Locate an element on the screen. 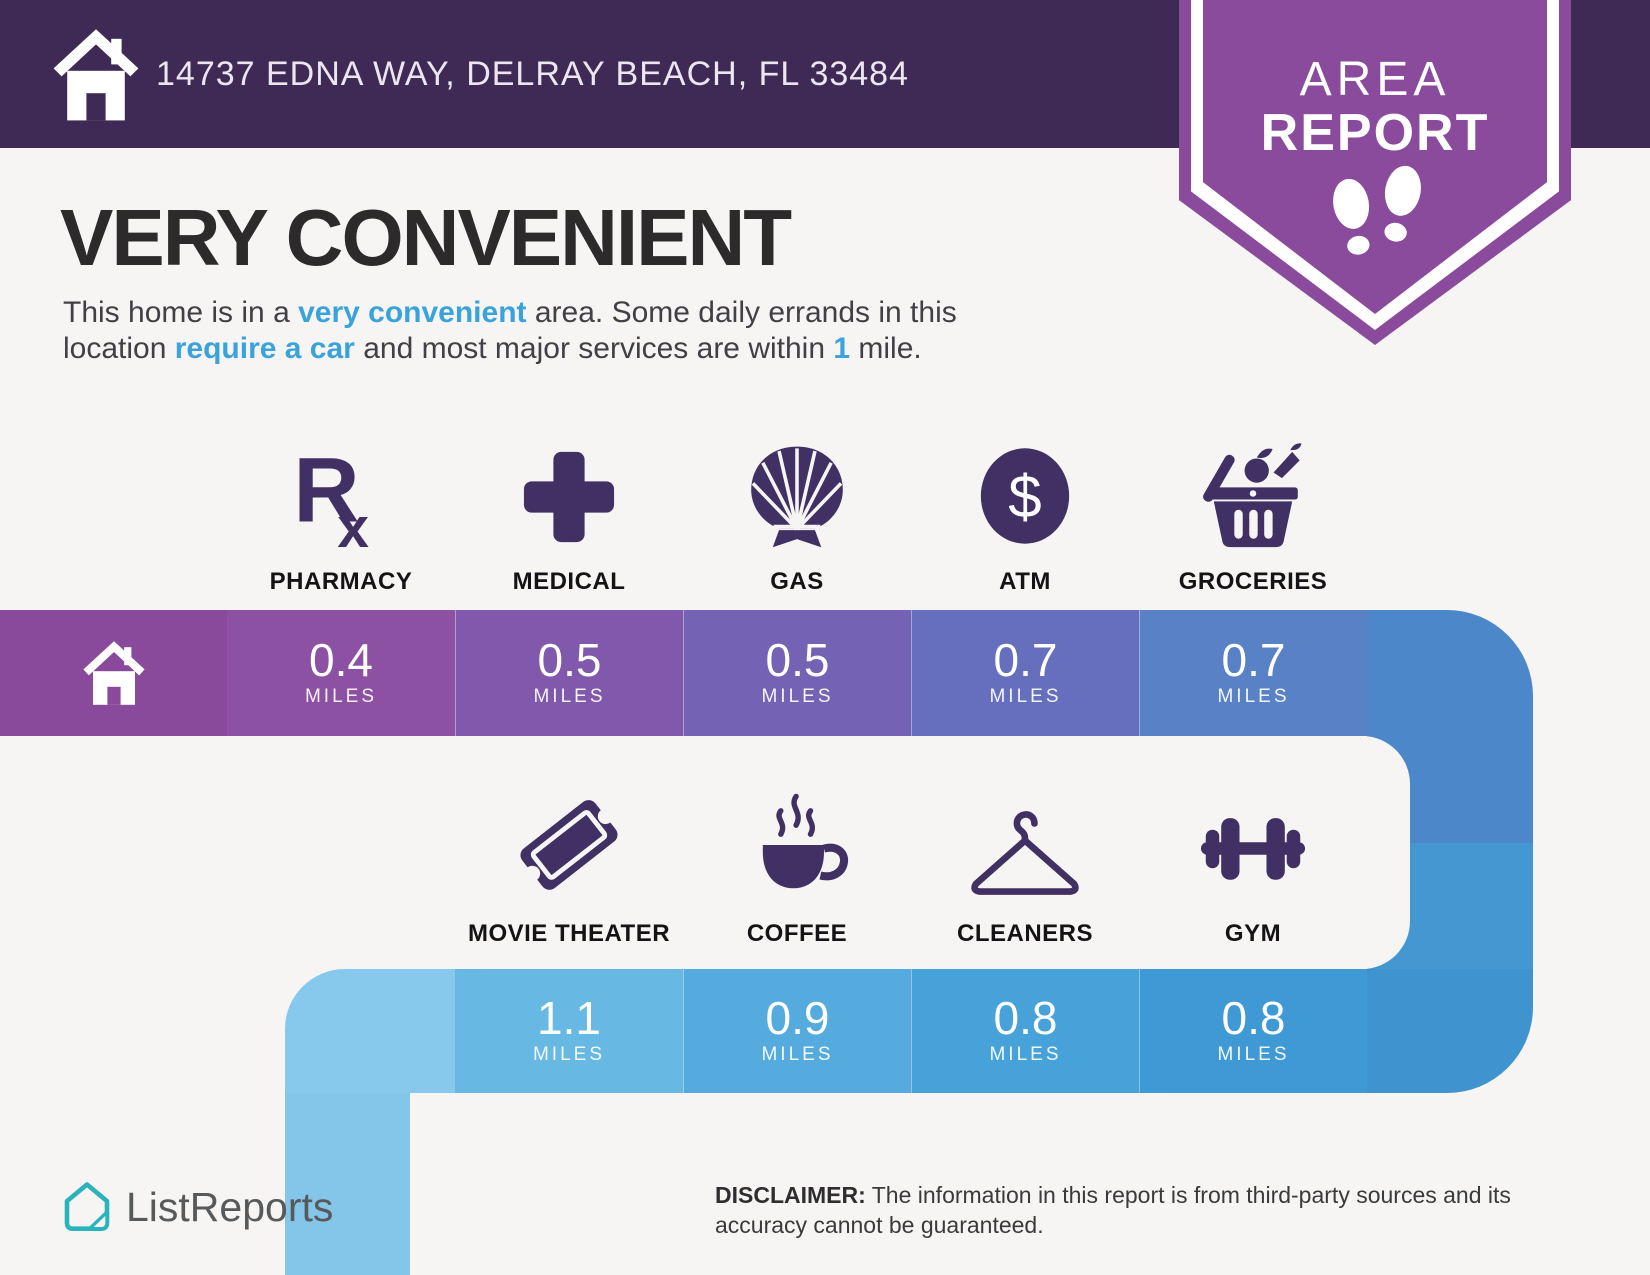 Image resolution: width=1650 pixels, height=1275 pixels. rx-icon: R x is located at coordinates (341, 498).